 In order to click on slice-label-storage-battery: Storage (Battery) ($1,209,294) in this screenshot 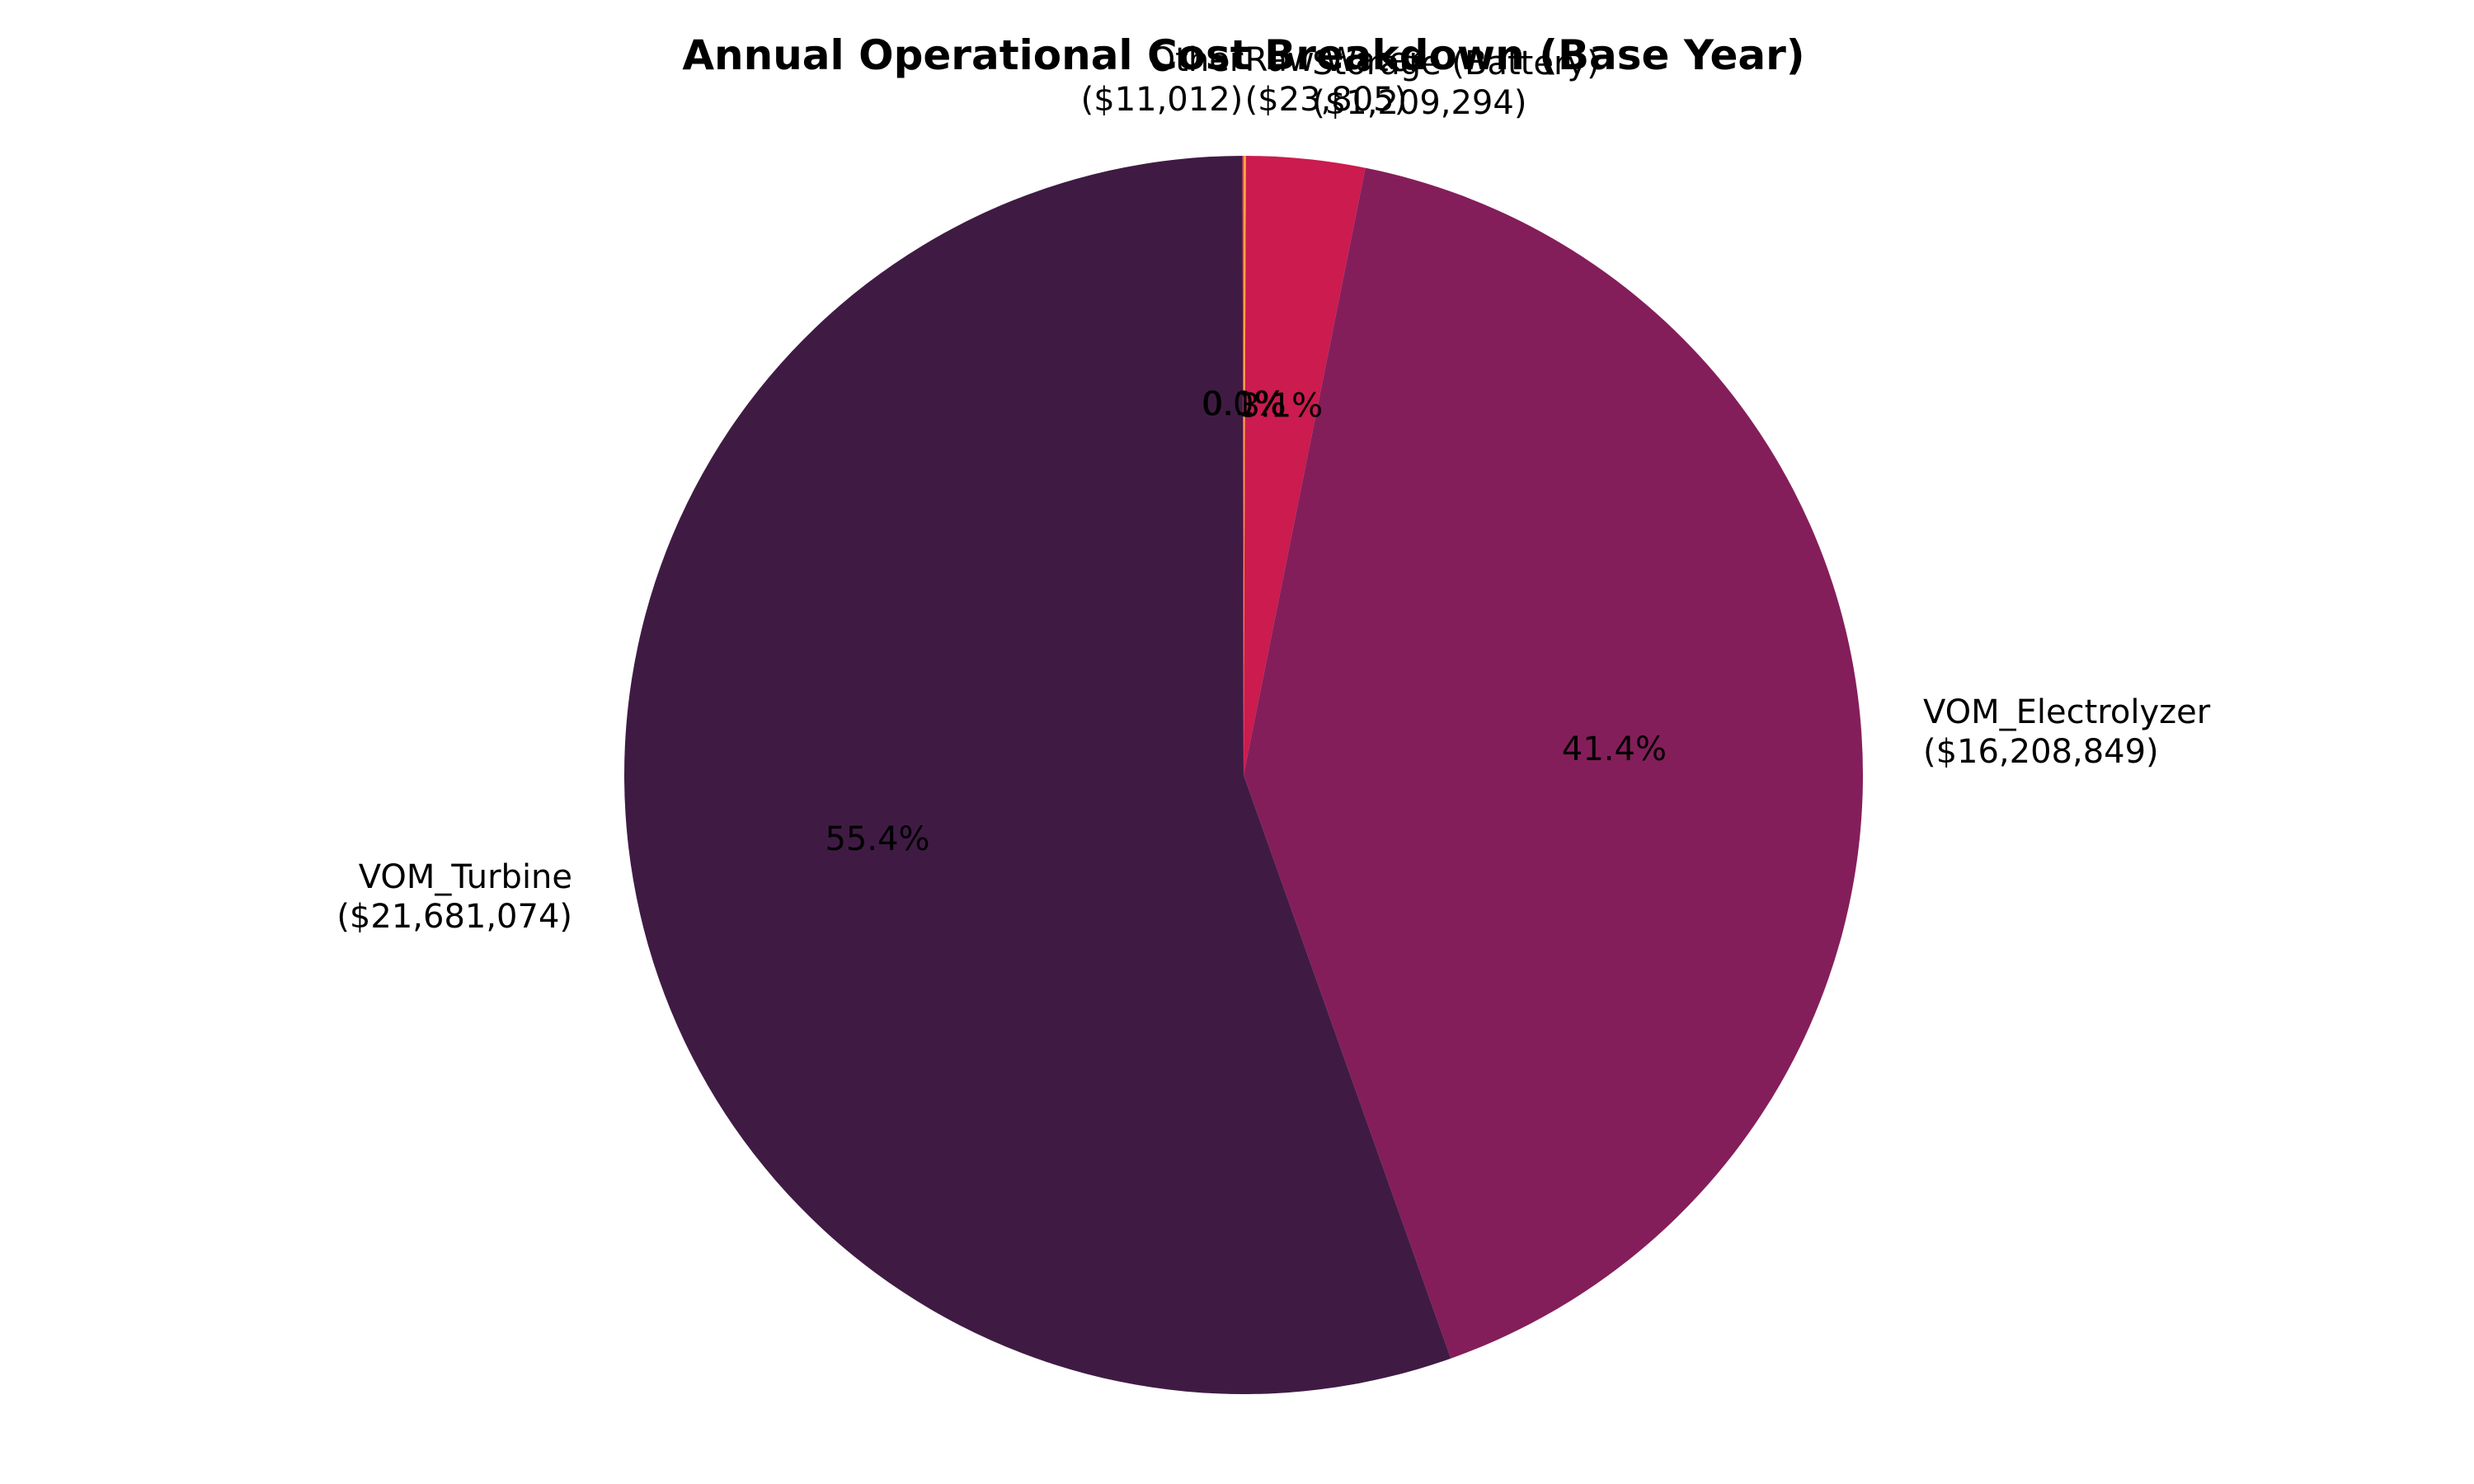, I will do `click(1455, 83)`.